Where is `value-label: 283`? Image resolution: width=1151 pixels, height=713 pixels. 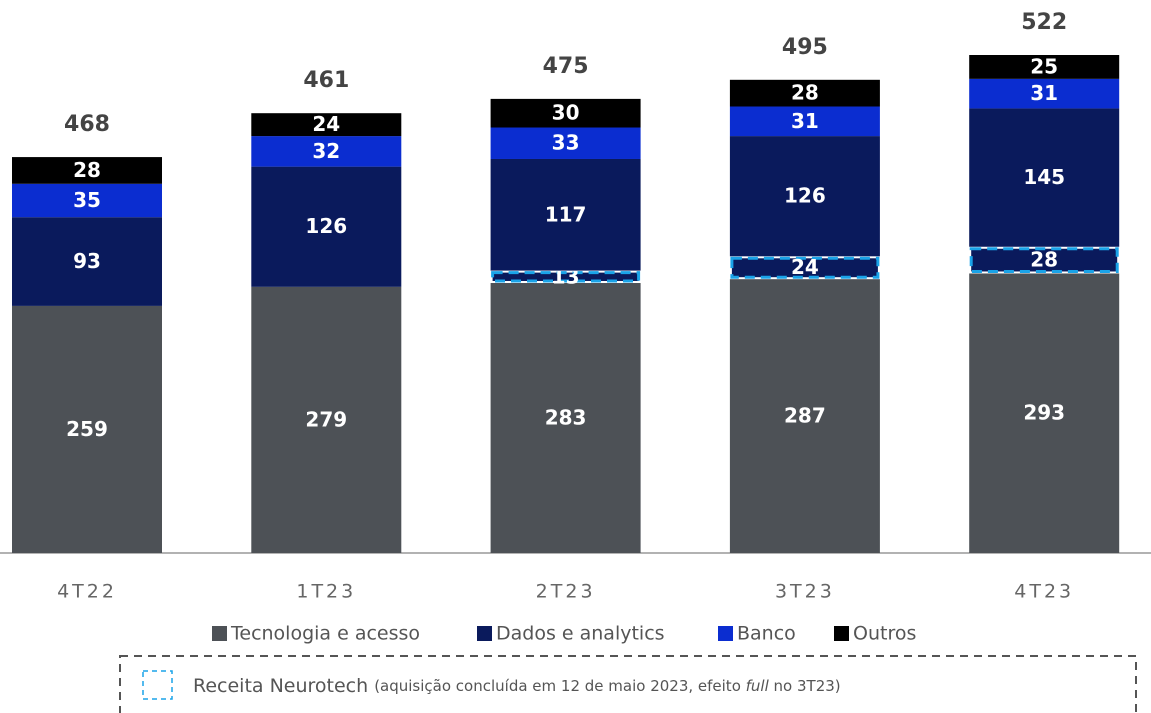 value-label: 283 is located at coordinates (566, 418).